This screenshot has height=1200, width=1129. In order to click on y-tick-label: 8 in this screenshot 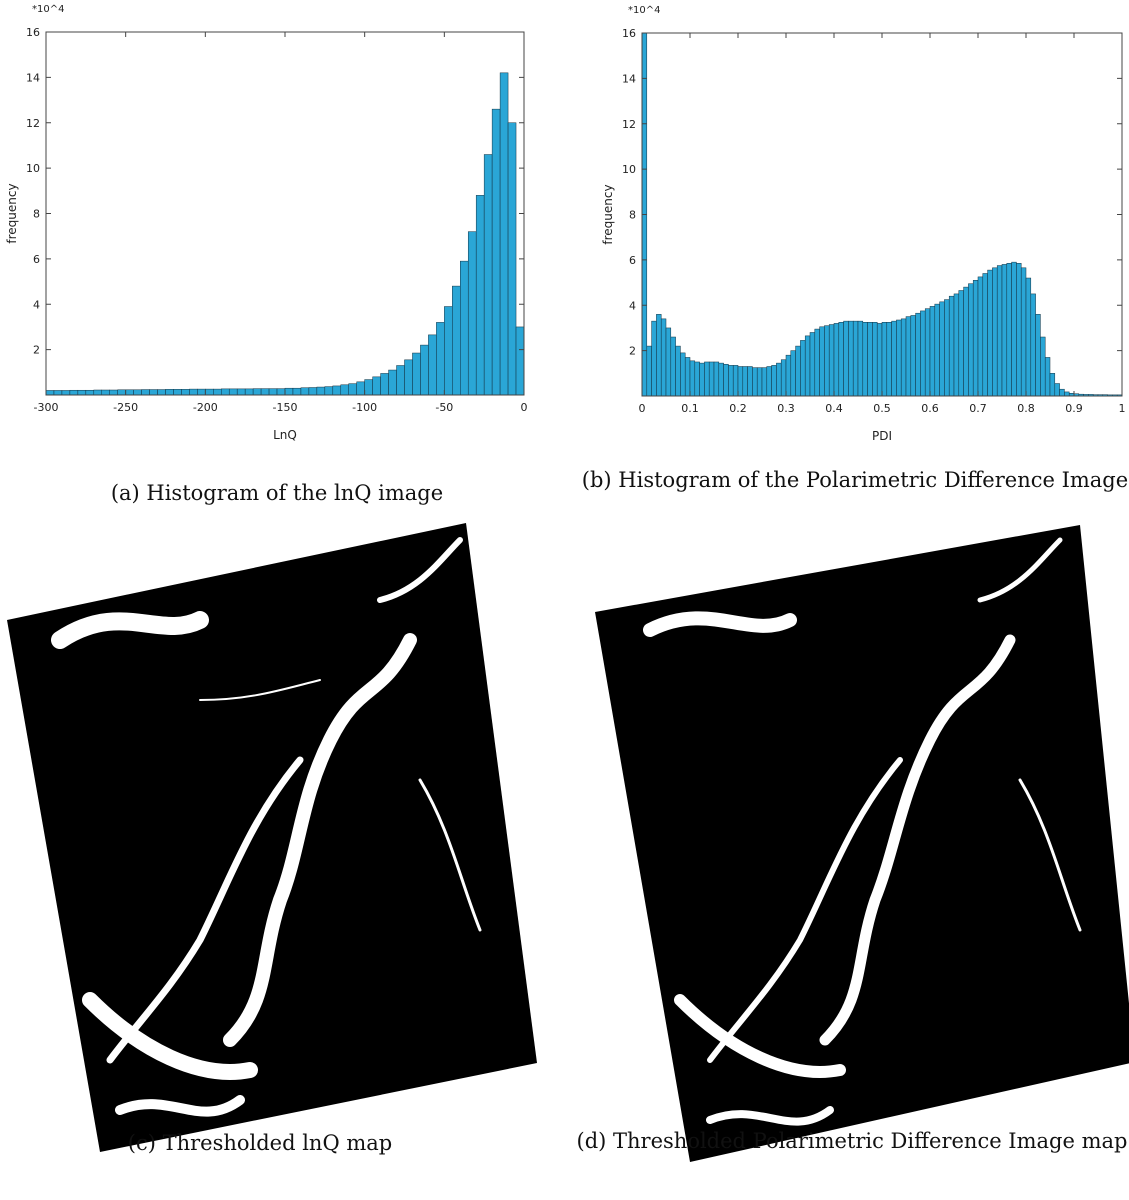, I will do `click(632, 215)`.